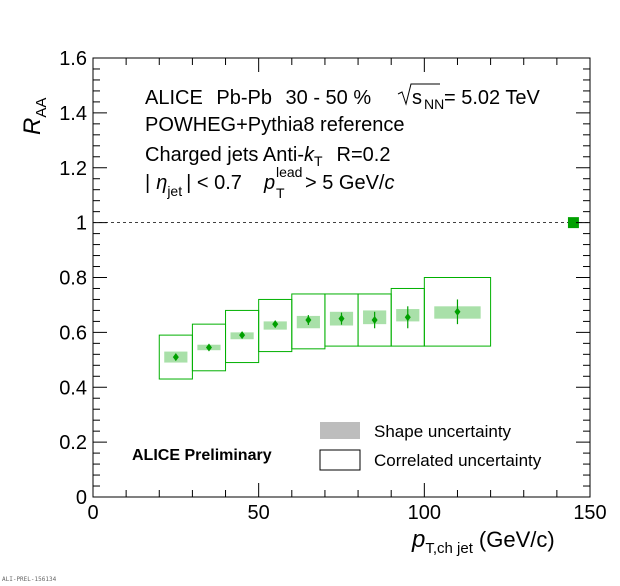  I want to click on legend-swatch-shape, so click(340, 430).